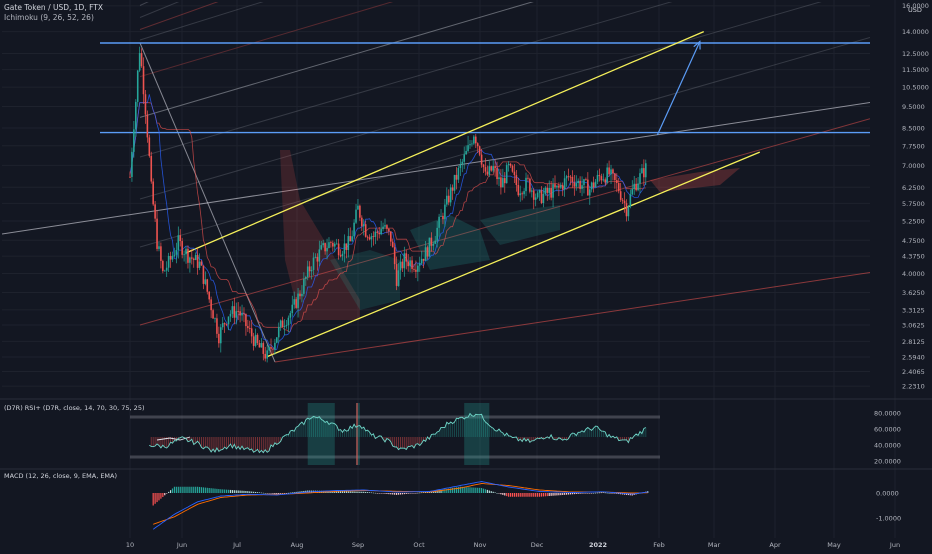 Image resolution: width=932 pixels, height=554 pixels. I want to click on time-axis-label: 10, so click(130, 545).